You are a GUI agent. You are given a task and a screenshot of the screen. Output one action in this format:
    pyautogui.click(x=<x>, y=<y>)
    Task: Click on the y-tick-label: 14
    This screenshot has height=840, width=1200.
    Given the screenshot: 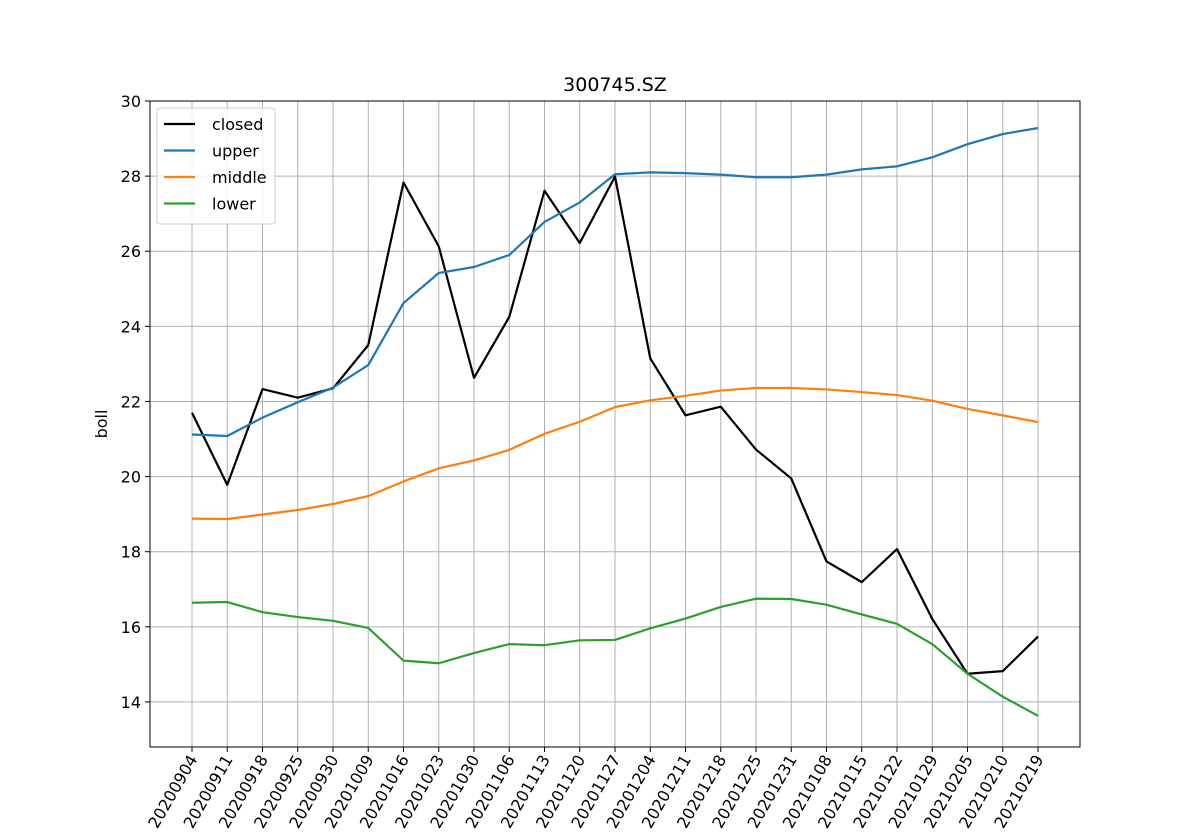 What is the action you would take?
    pyautogui.click(x=131, y=702)
    